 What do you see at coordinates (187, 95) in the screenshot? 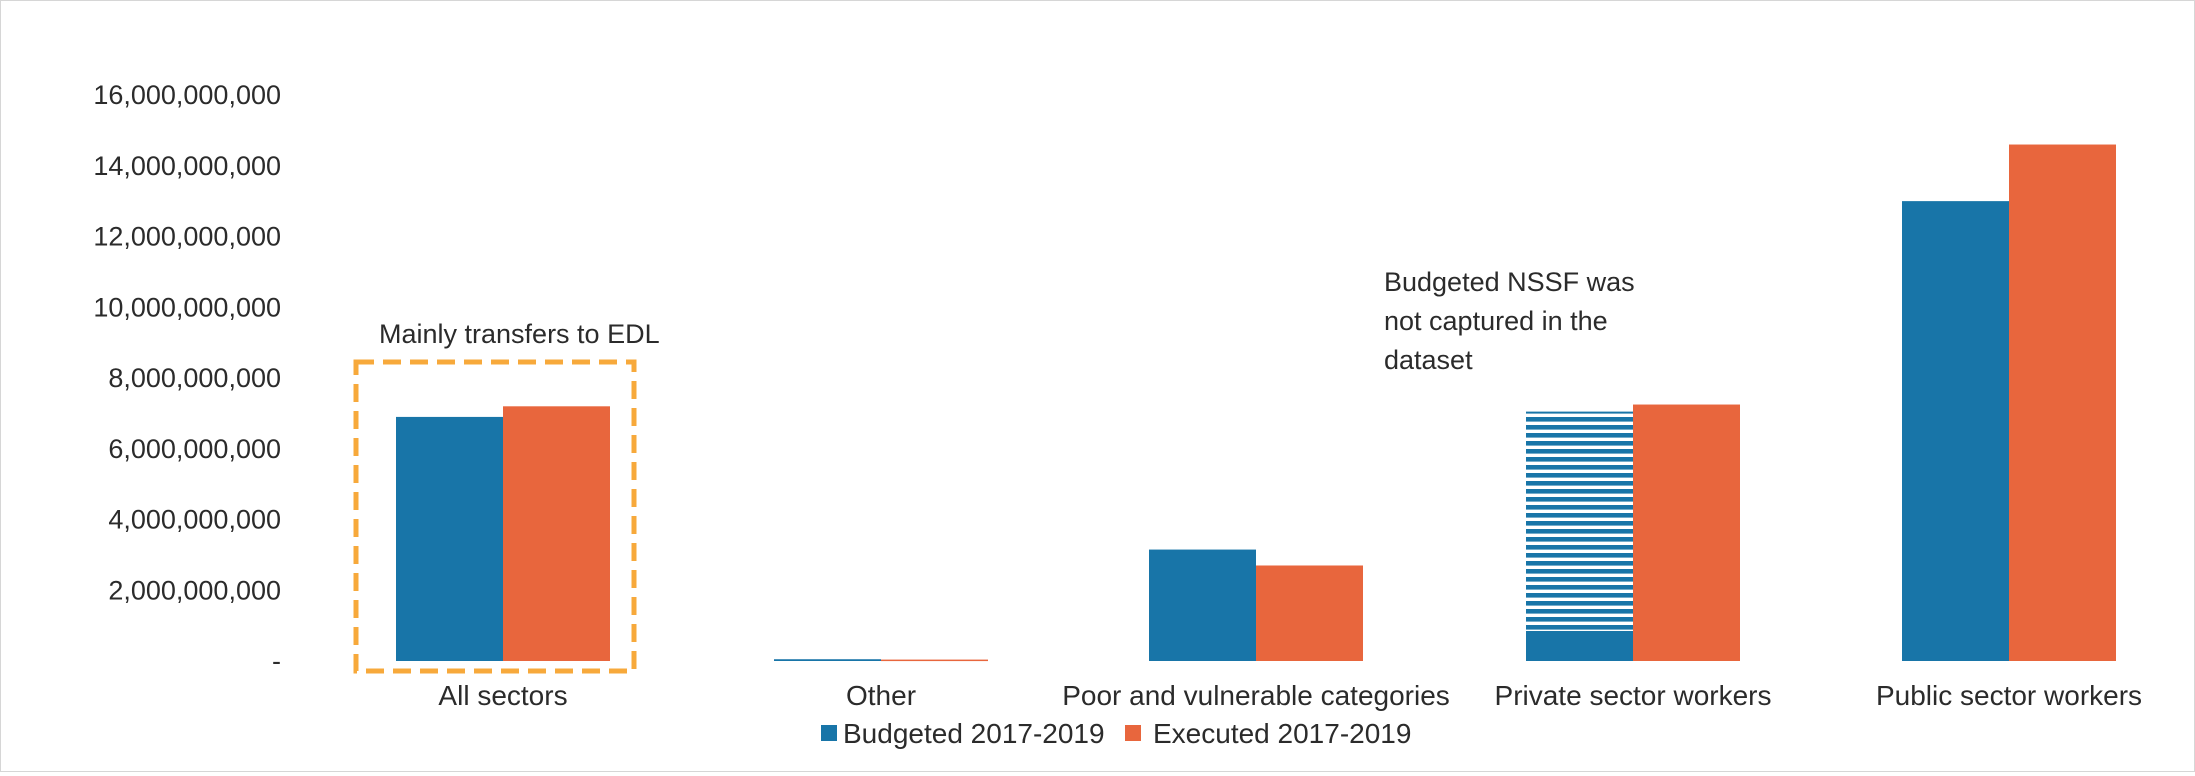
I see `y-tick-label: 16,000,000,000` at bounding box center [187, 95].